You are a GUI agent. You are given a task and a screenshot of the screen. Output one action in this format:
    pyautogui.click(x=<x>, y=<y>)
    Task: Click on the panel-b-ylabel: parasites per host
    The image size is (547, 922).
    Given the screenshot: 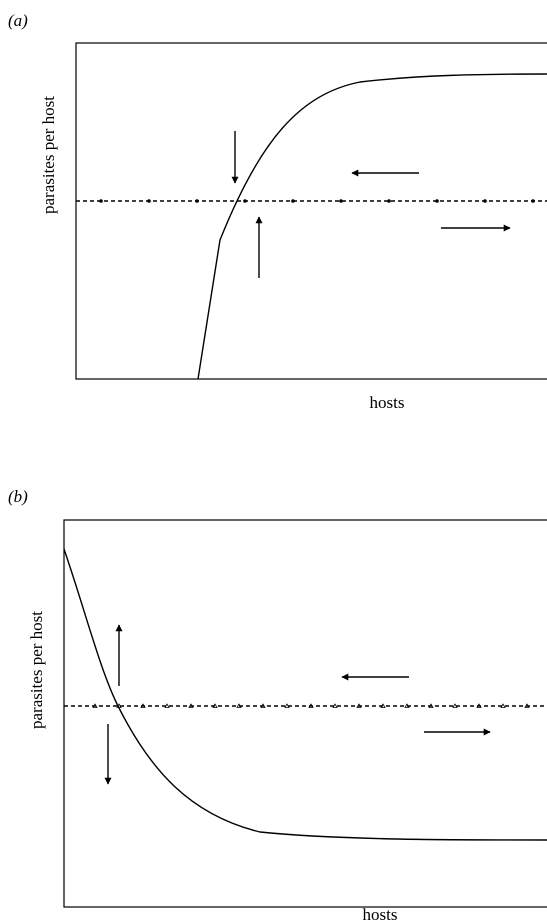 What is the action you would take?
    pyautogui.click(x=36, y=670)
    